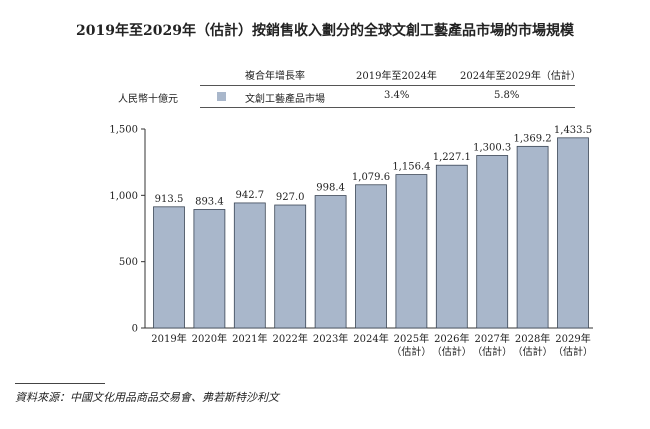  I want to click on x-tick-label: 2021年, so click(249, 338).